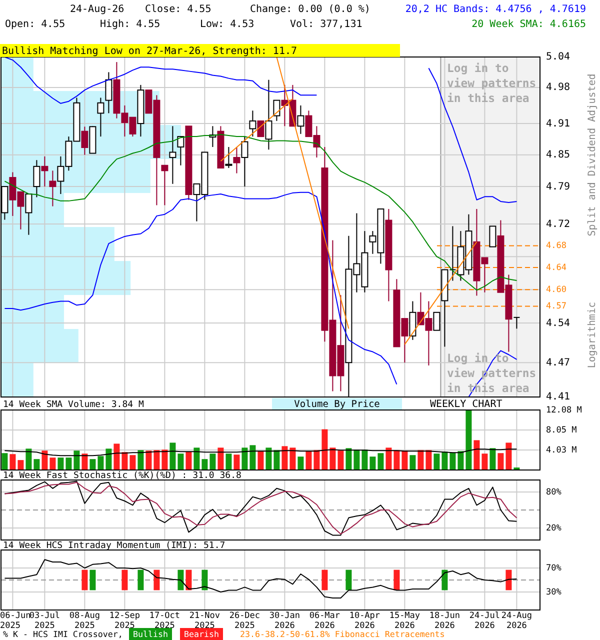 The image size is (600, 640). I want to click on y-tick-label: 30%, so click(554, 592).